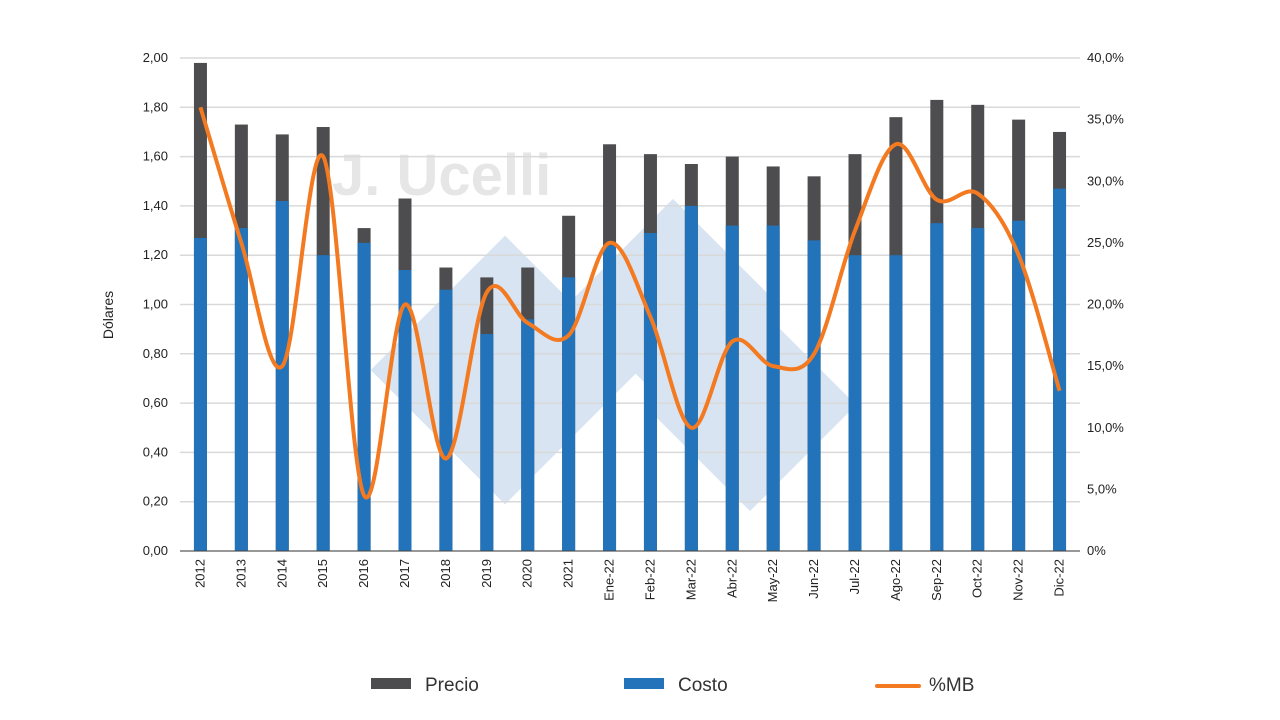  Describe the element at coordinates (703, 685) in the screenshot. I see `legend-label: Costo` at that location.